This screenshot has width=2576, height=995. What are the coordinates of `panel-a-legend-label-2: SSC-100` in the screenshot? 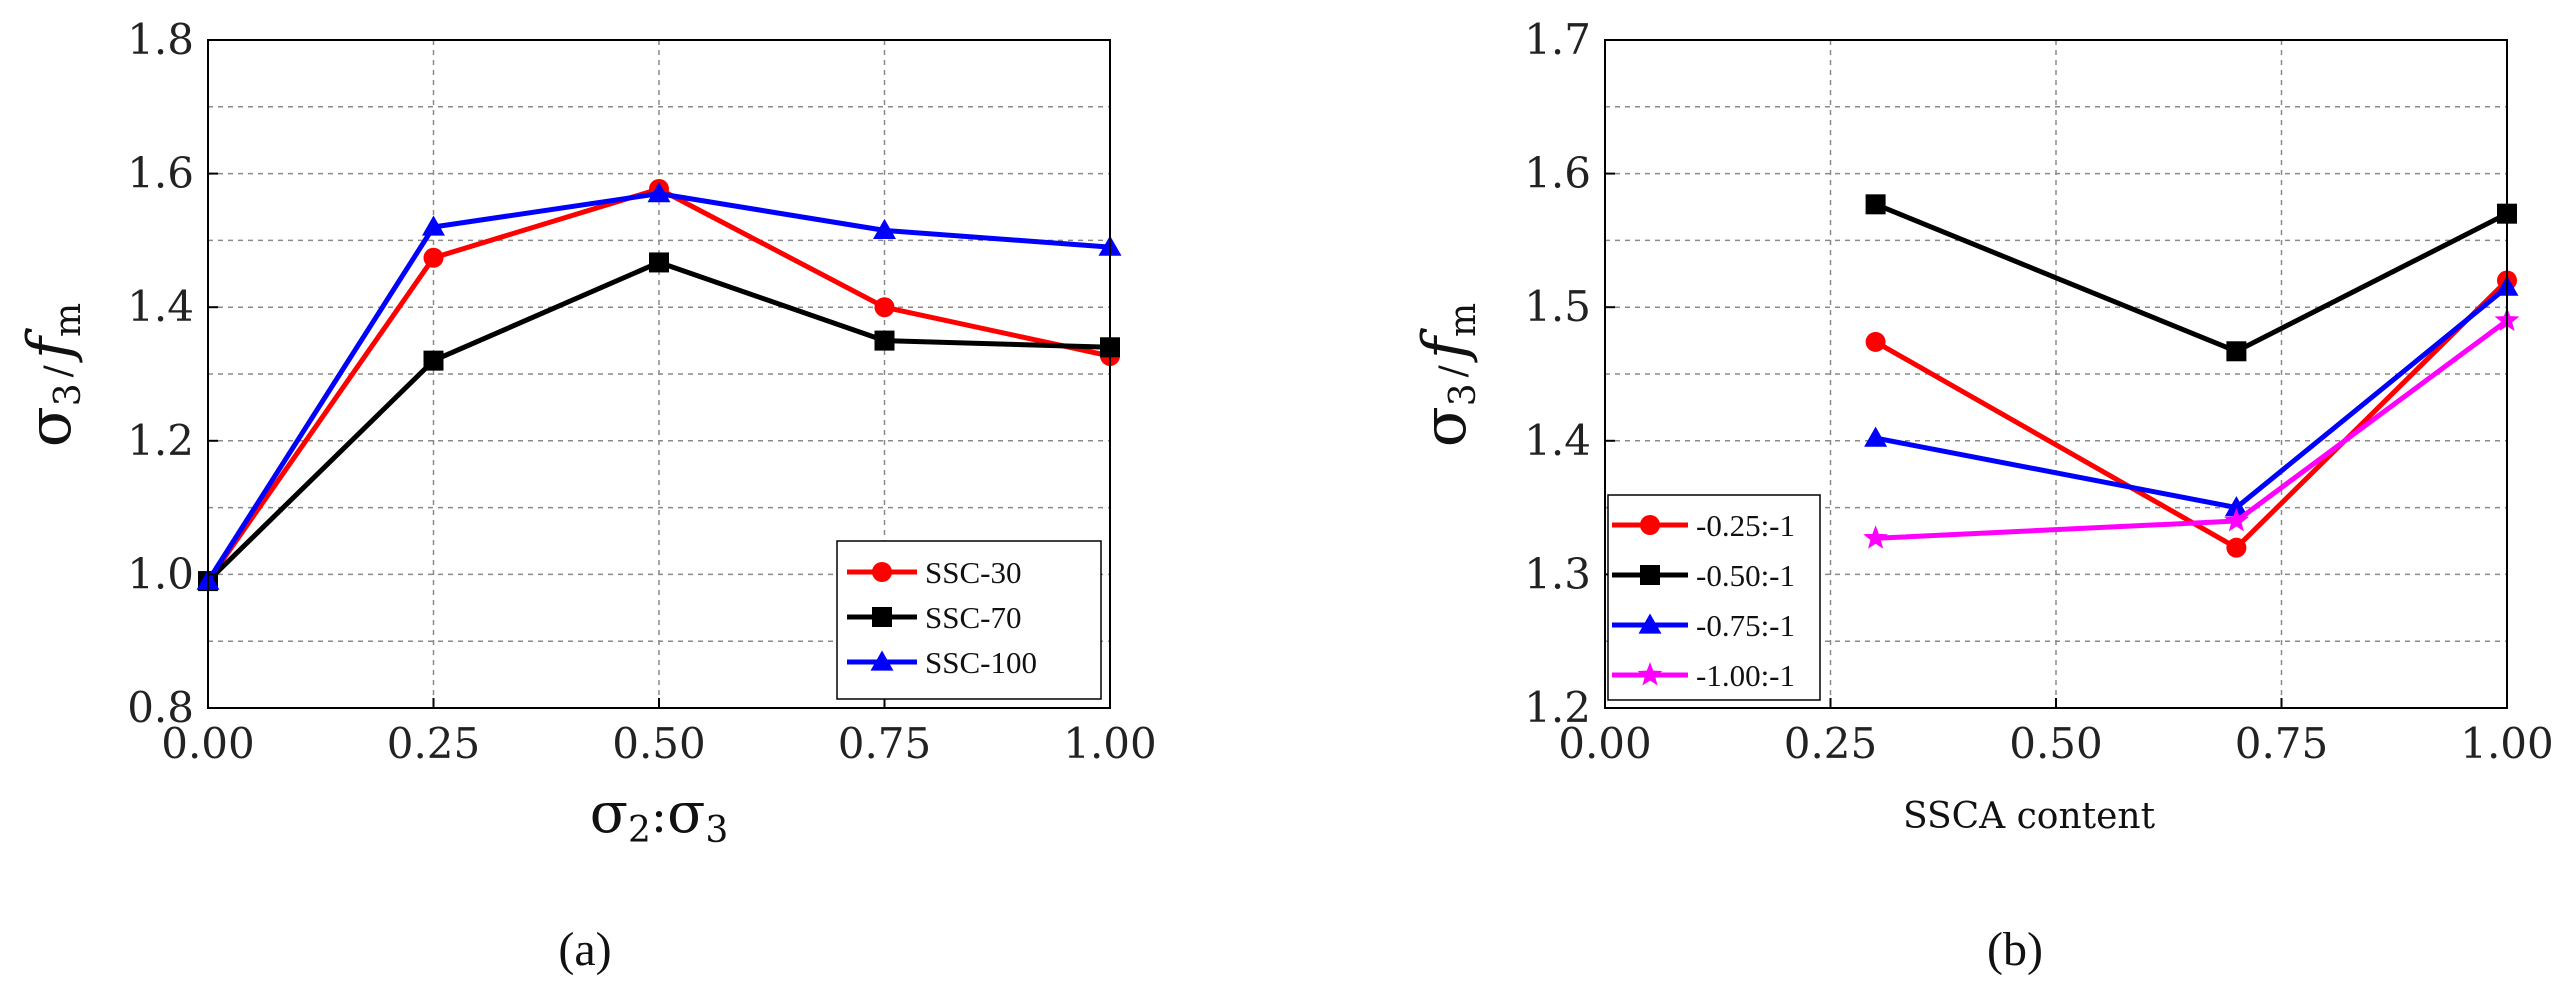 It's located at (981, 662).